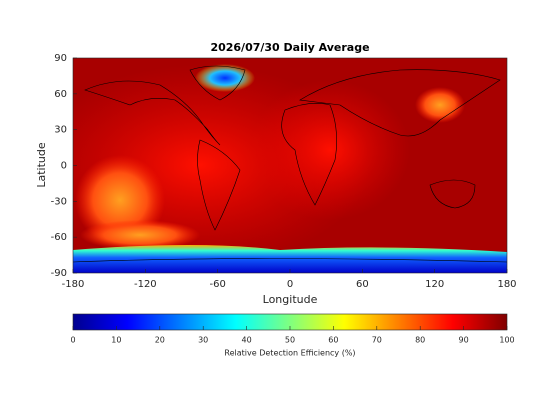  What do you see at coordinates (59, 201) in the screenshot?
I see `y-tick-label: -30` at bounding box center [59, 201].